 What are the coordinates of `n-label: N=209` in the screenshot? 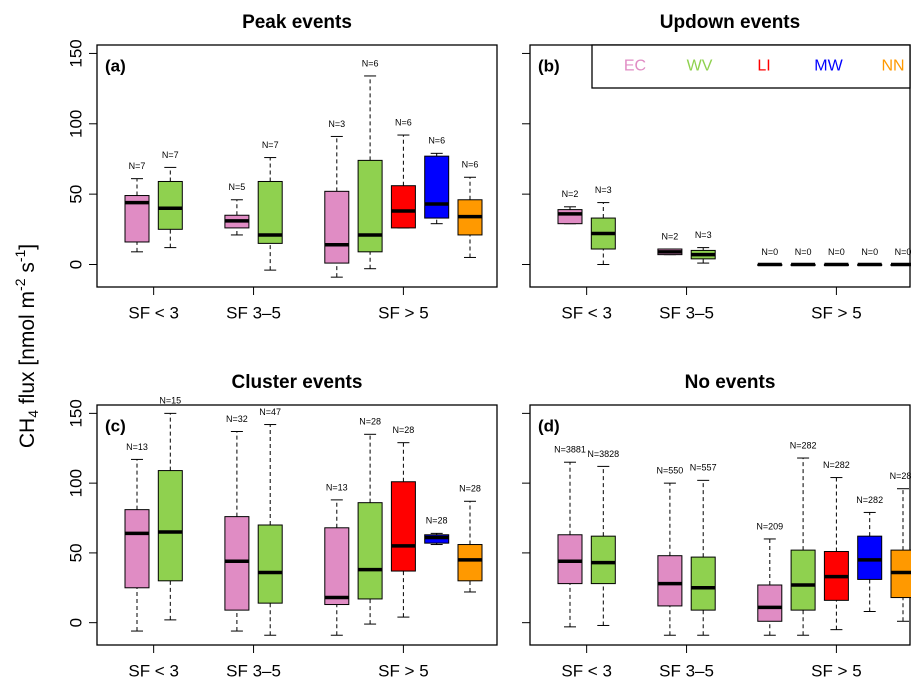 It's located at (769, 526).